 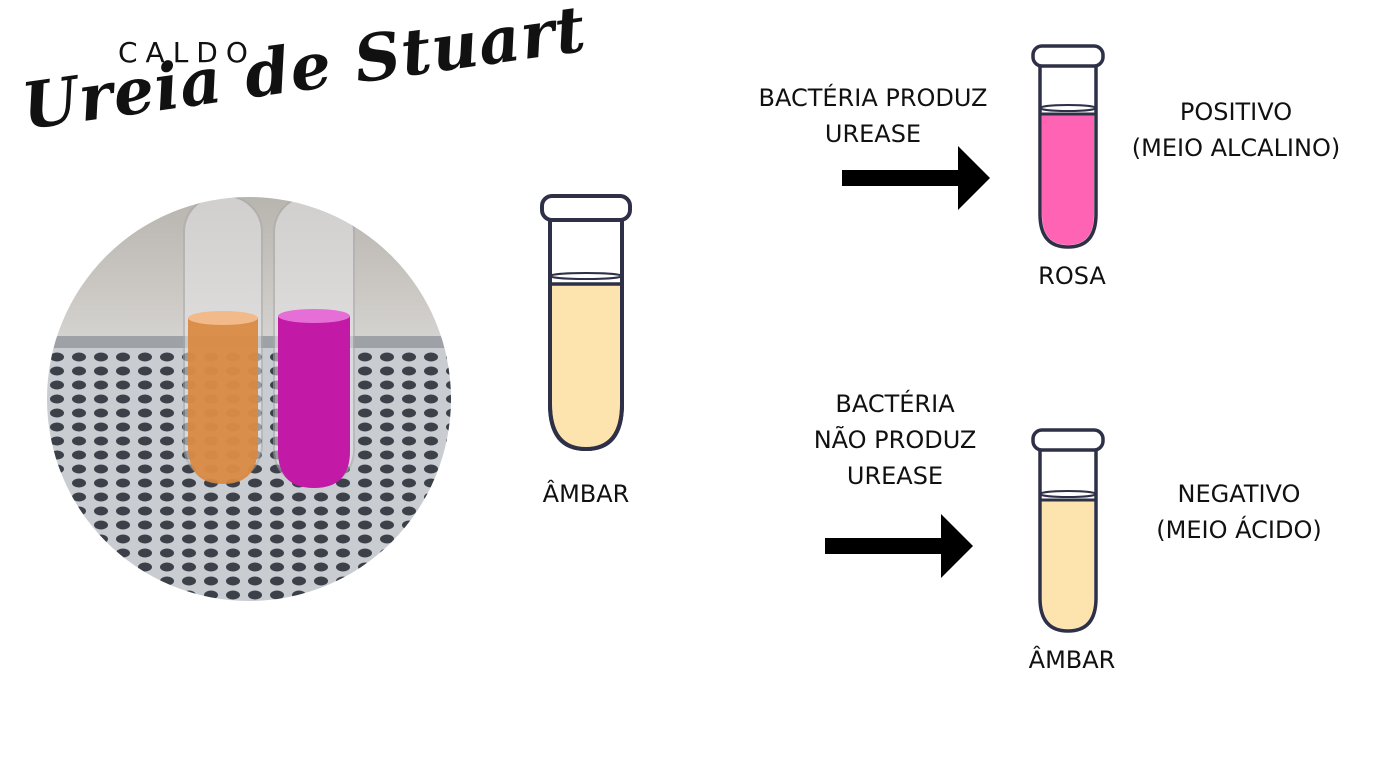 I want to click on positive-result-line-2: (MEIO ALCALINO), so click(x=1236, y=148).